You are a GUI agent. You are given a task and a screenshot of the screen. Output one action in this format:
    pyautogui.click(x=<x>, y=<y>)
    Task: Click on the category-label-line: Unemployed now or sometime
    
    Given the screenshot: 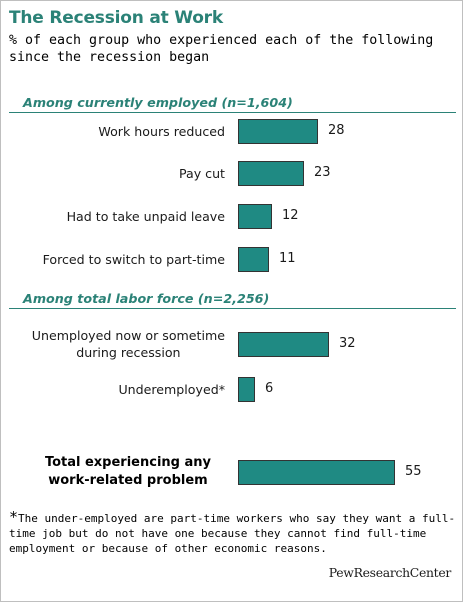 What is the action you would take?
    pyautogui.click(x=128, y=335)
    